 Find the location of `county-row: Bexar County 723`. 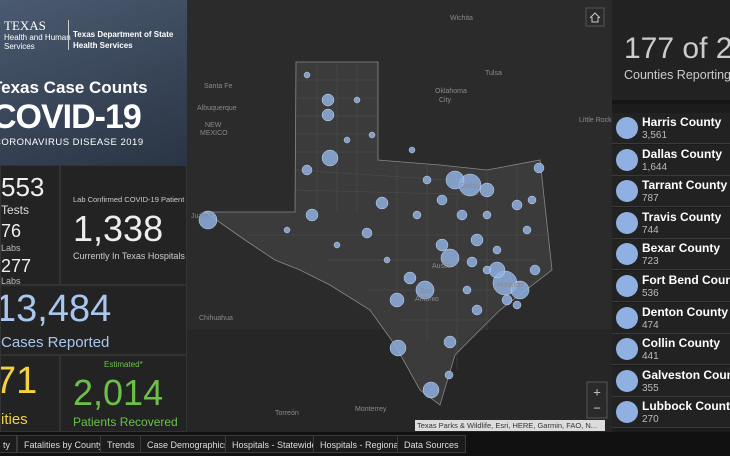

county-row: Bexar County 723 is located at coordinates (671, 255).